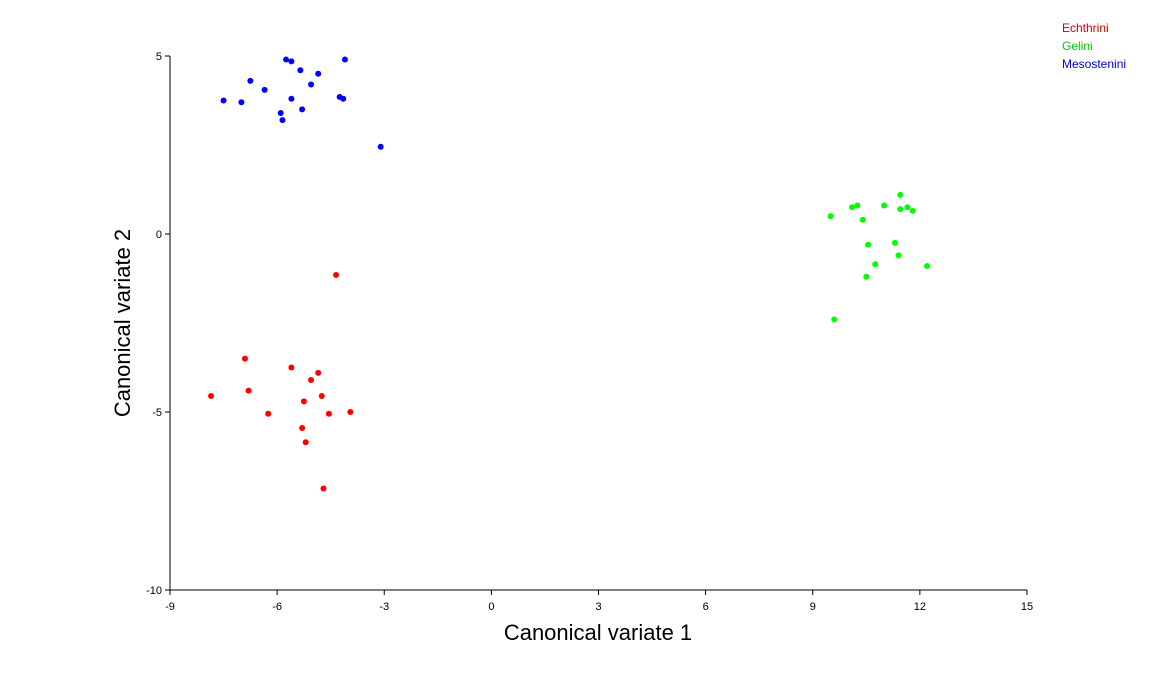  What do you see at coordinates (813, 607) in the screenshot?
I see `x-tick-label: 9` at bounding box center [813, 607].